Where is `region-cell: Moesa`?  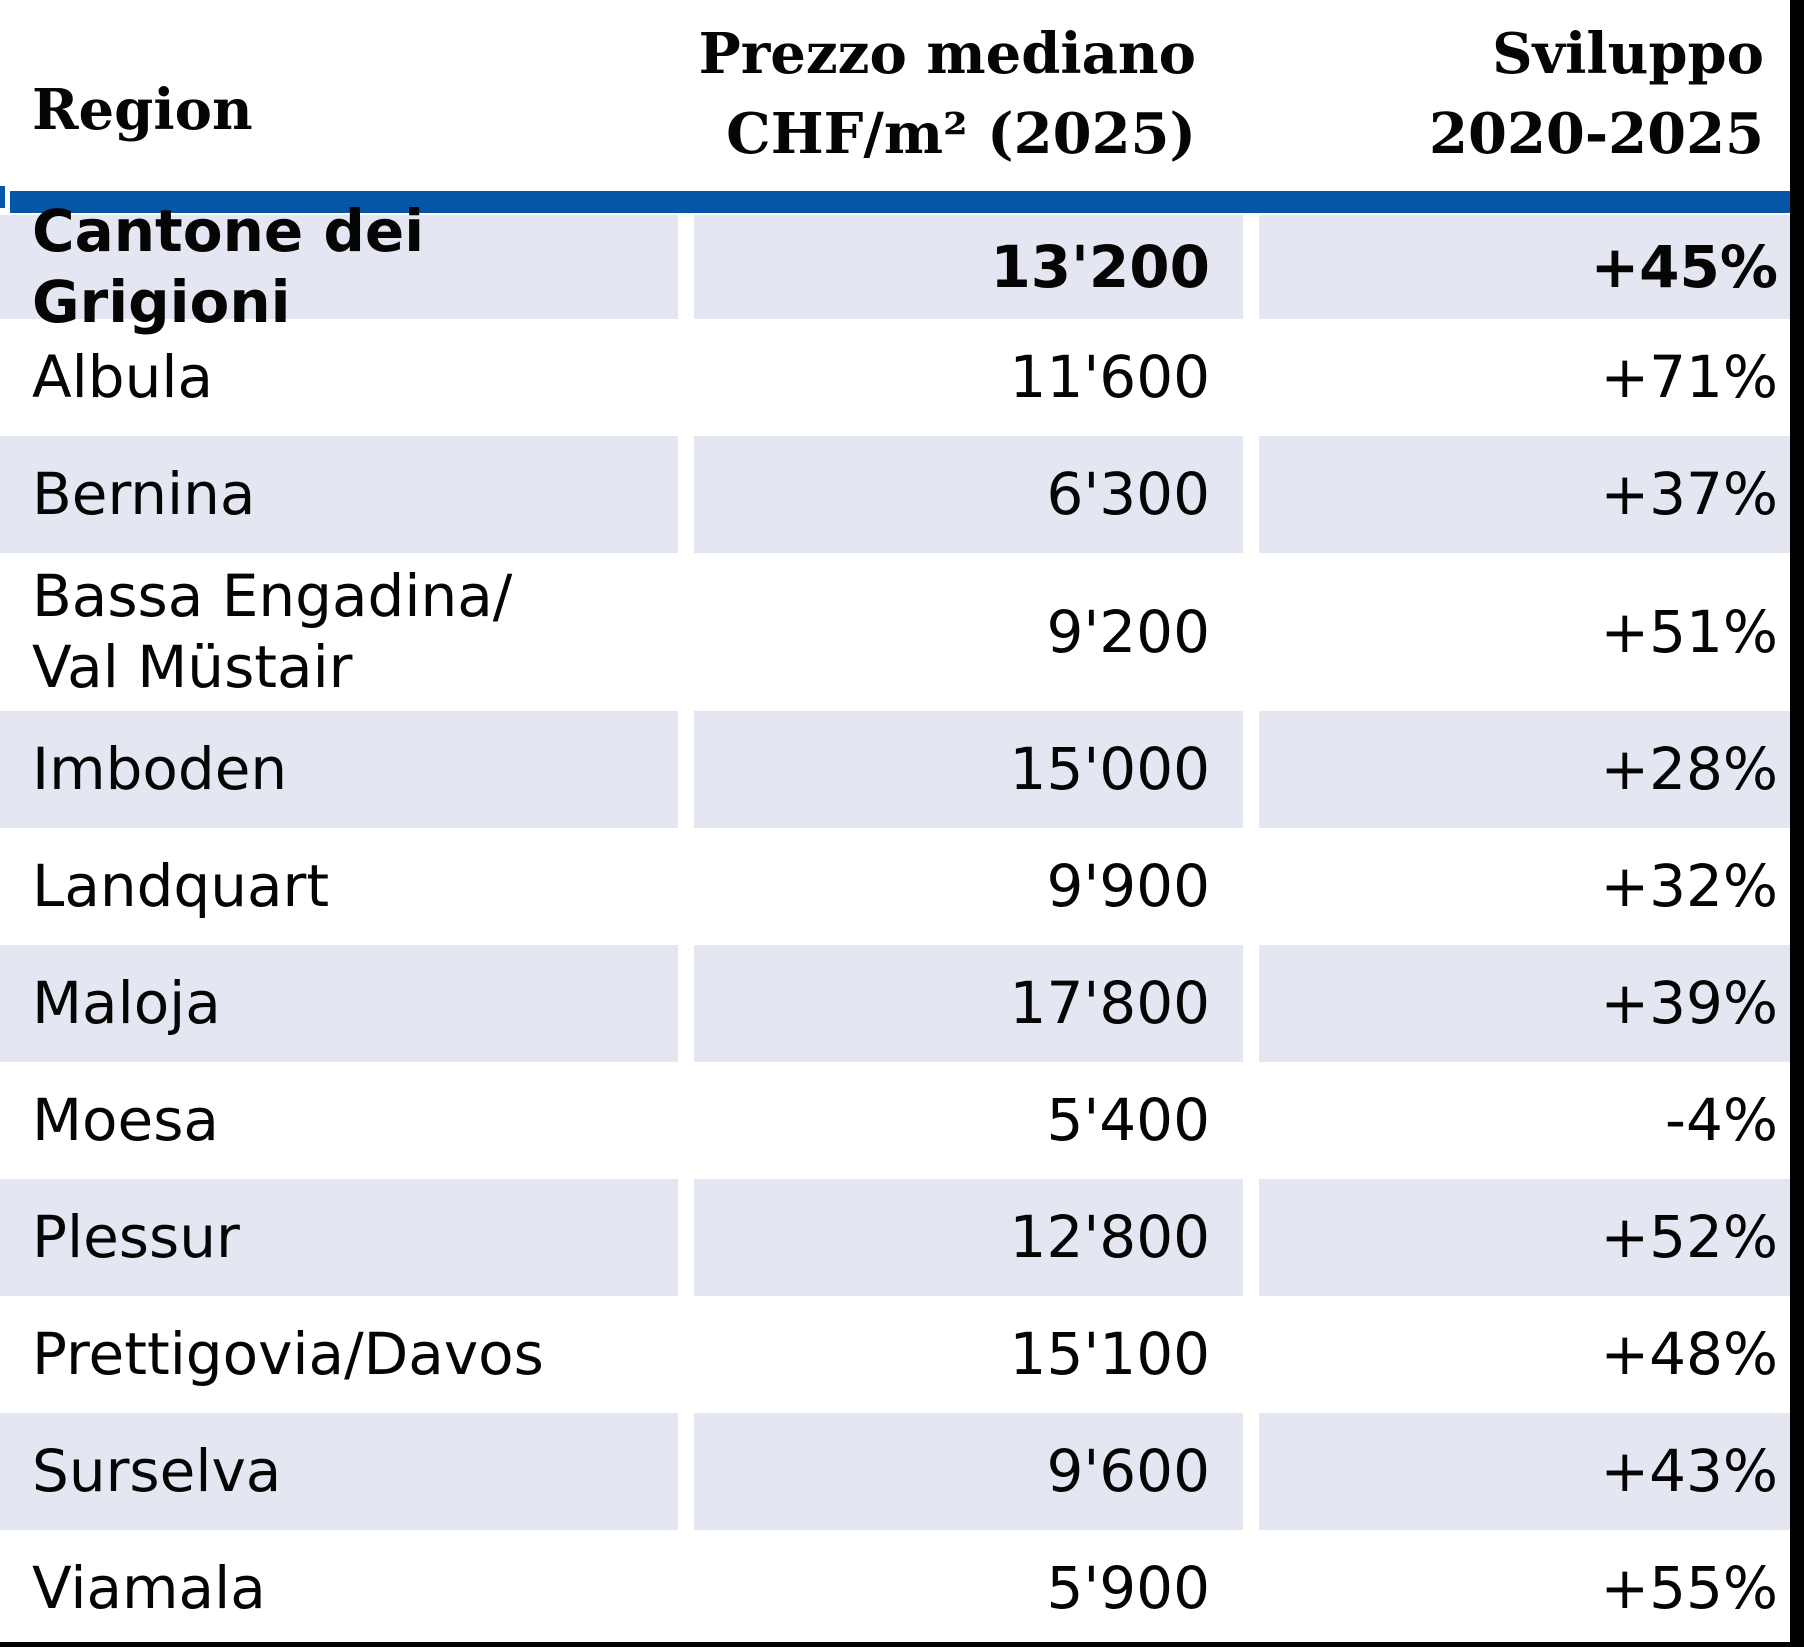
region-cell: Moesa is located at coordinates (339, 1120).